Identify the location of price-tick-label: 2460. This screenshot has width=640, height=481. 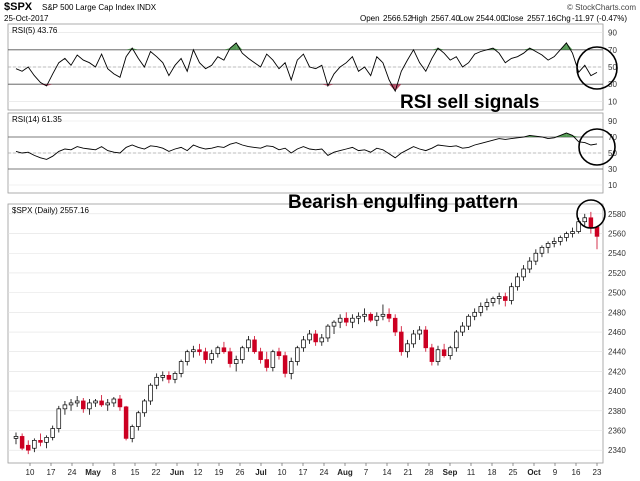
(617, 332).